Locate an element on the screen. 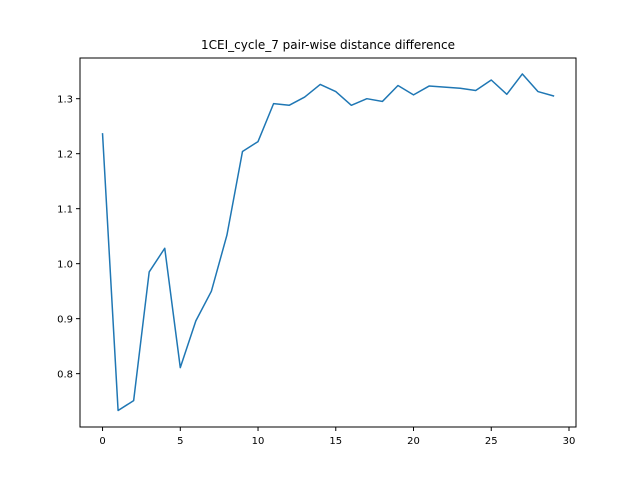 The image size is (640, 484). y-tick-label: 0.9 is located at coordinates (65, 320).